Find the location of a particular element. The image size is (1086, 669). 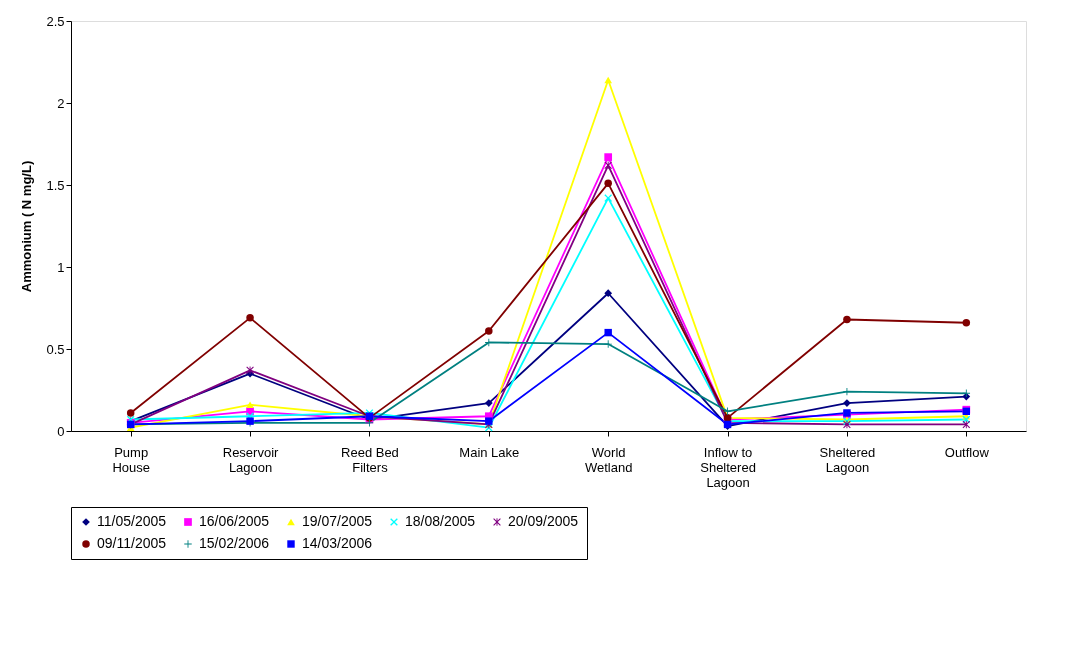

y-tick-label: 2.5 is located at coordinates (55, 21).